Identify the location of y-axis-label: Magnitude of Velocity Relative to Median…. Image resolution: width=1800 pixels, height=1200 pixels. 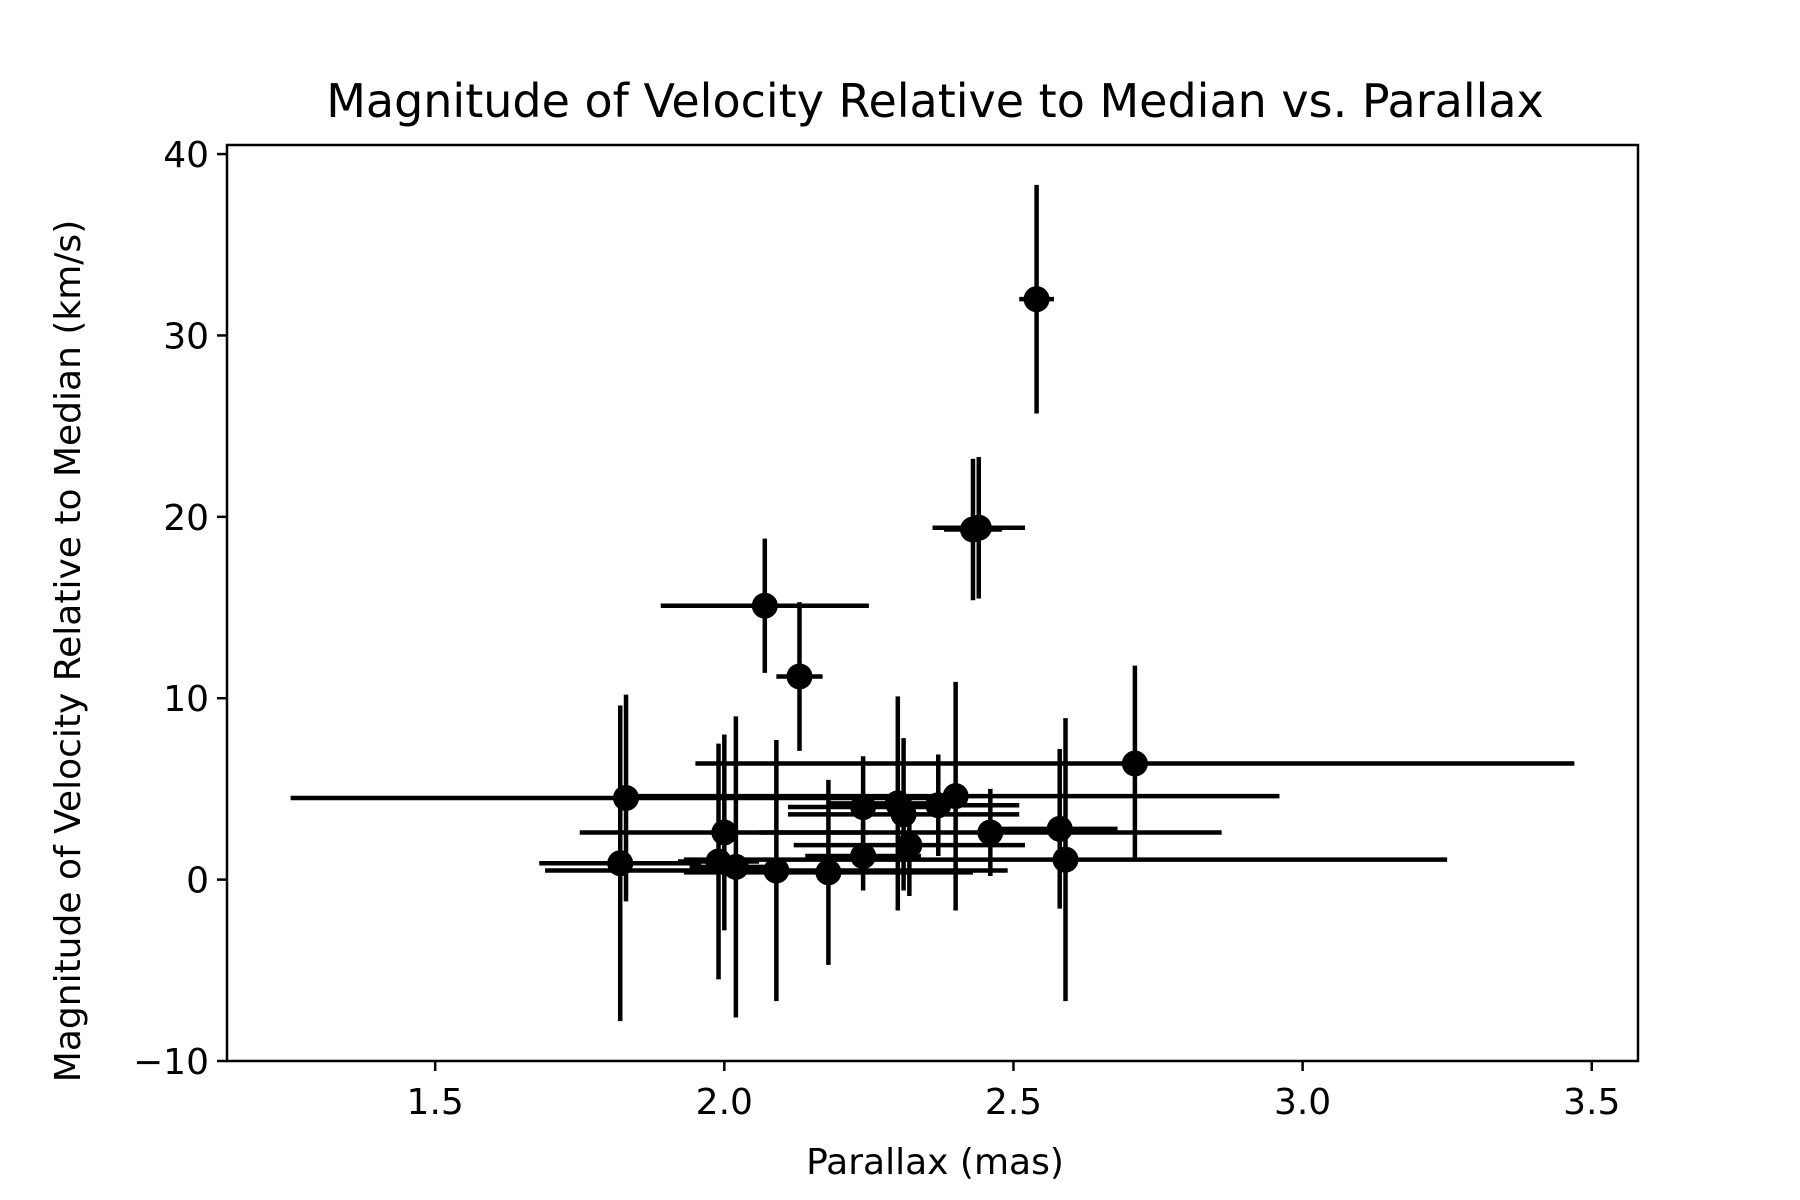
(68, 651).